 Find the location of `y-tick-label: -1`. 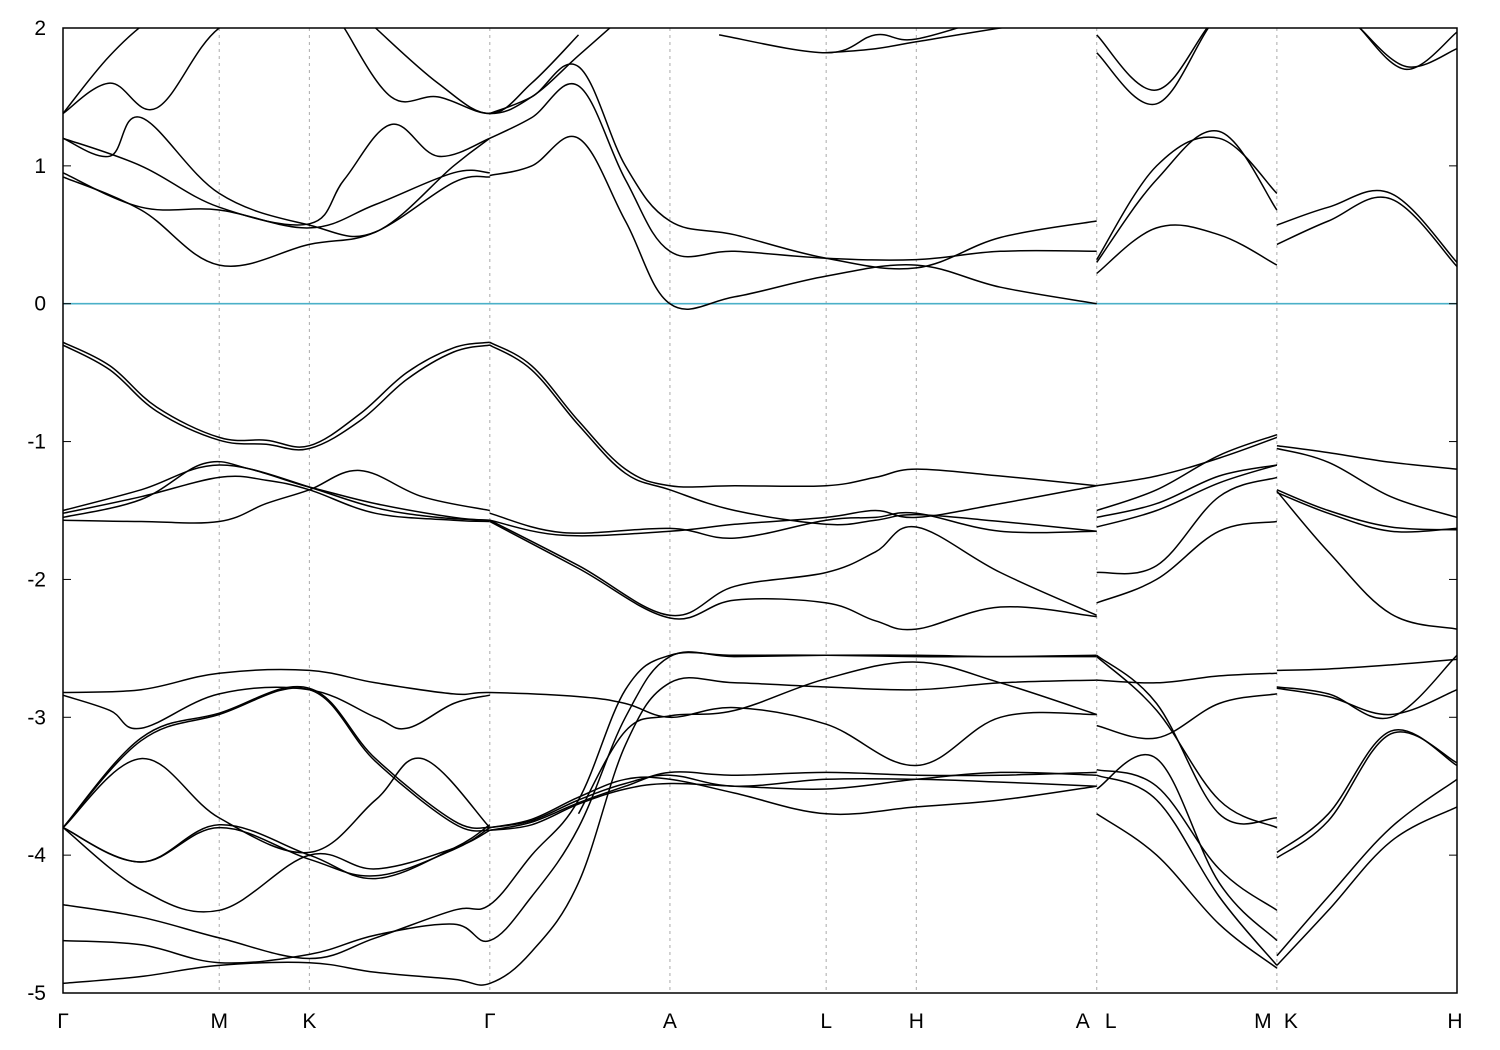

y-tick-label: -1 is located at coordinates (36, 442).